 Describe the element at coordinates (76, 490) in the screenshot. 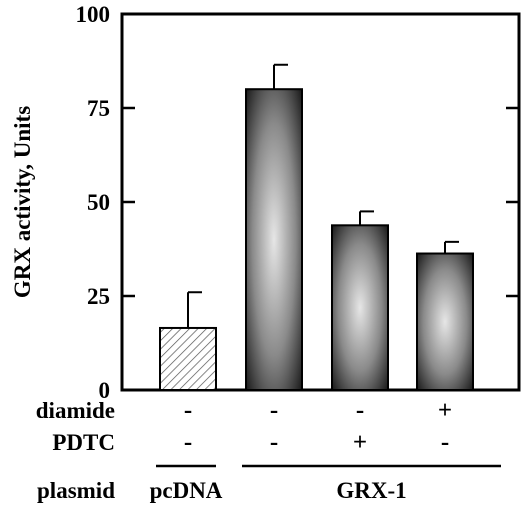

I see `plasmid-label: plasmid` at that location.